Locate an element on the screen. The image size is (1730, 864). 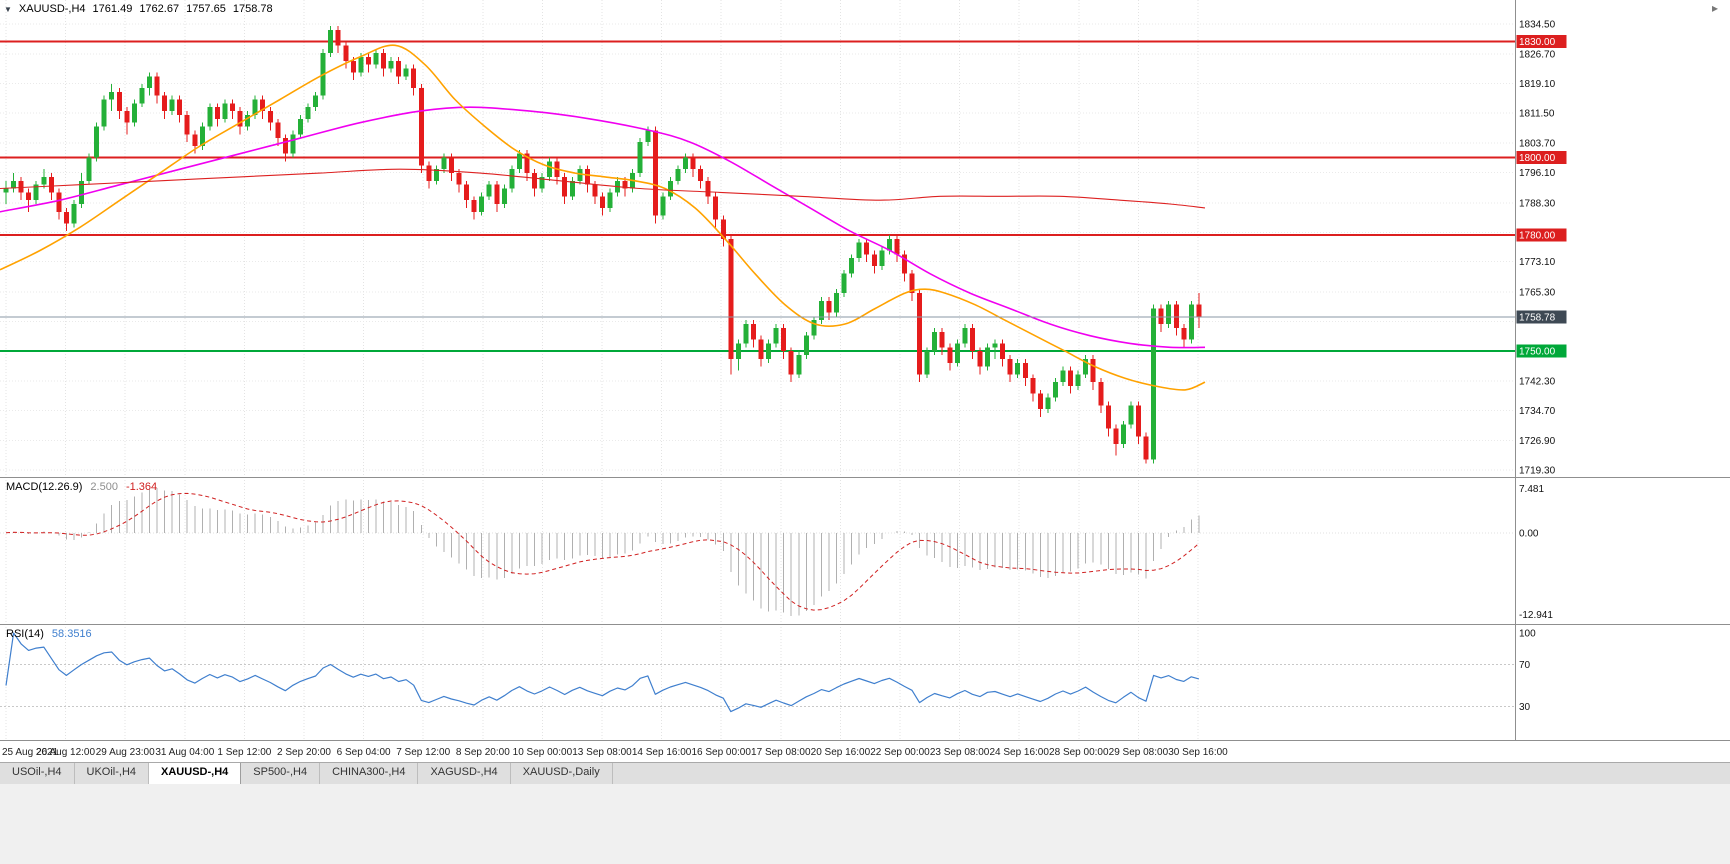
price-tick-label: 1765.30 is located at coordinates (1537, 292).